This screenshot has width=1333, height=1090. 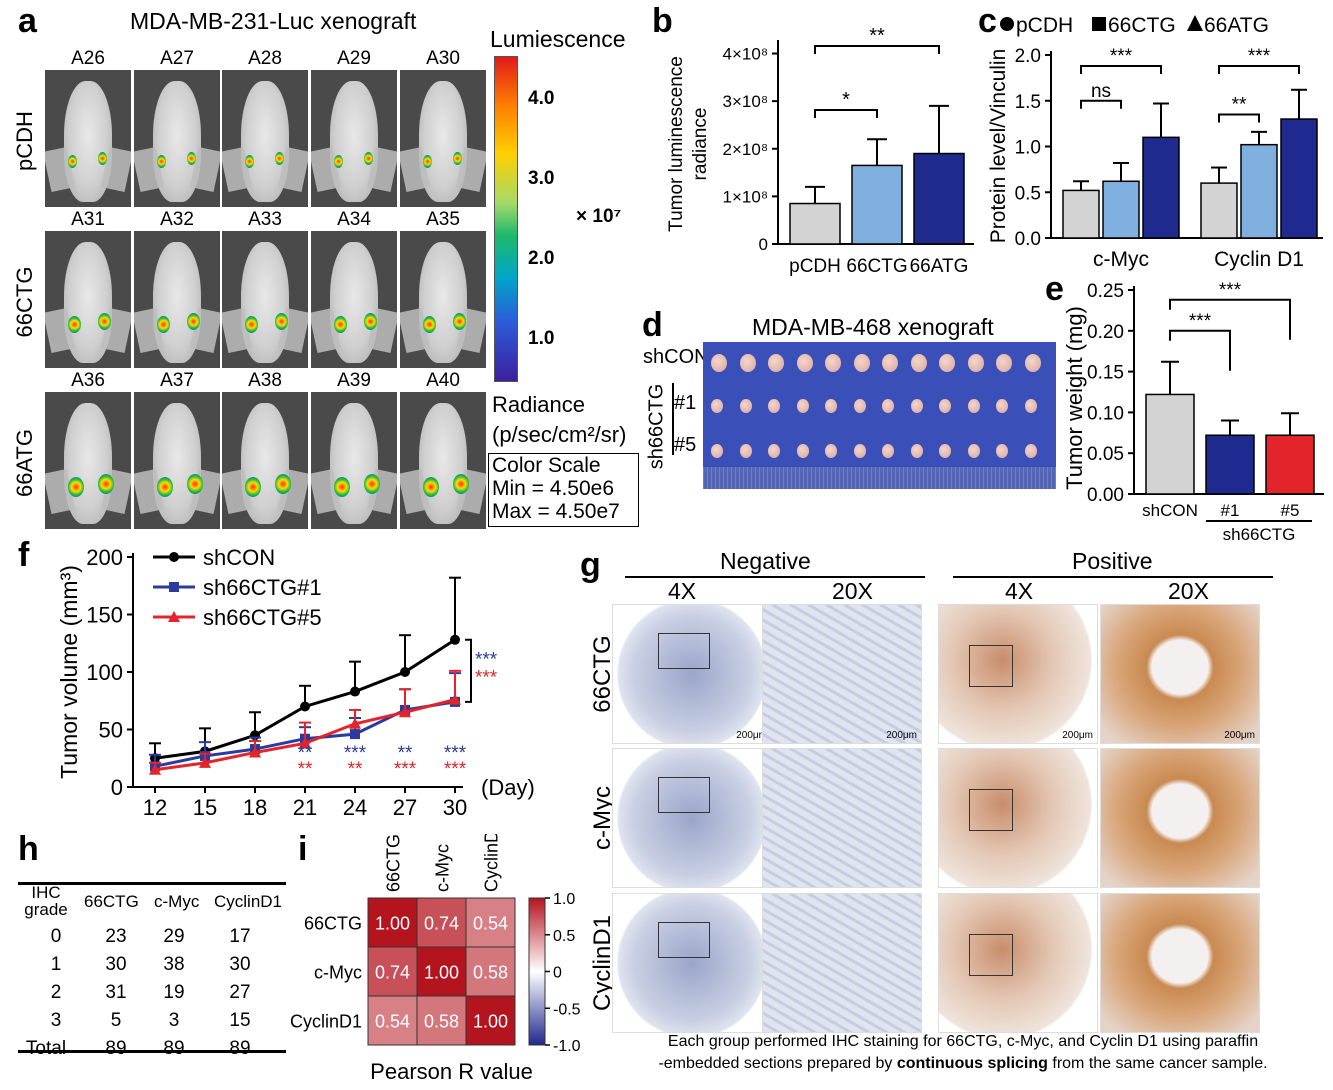 What do you see at coordinates (240, 992) in the screenshot?
I see `h-cell: 27` at bounding box center [240, 992].